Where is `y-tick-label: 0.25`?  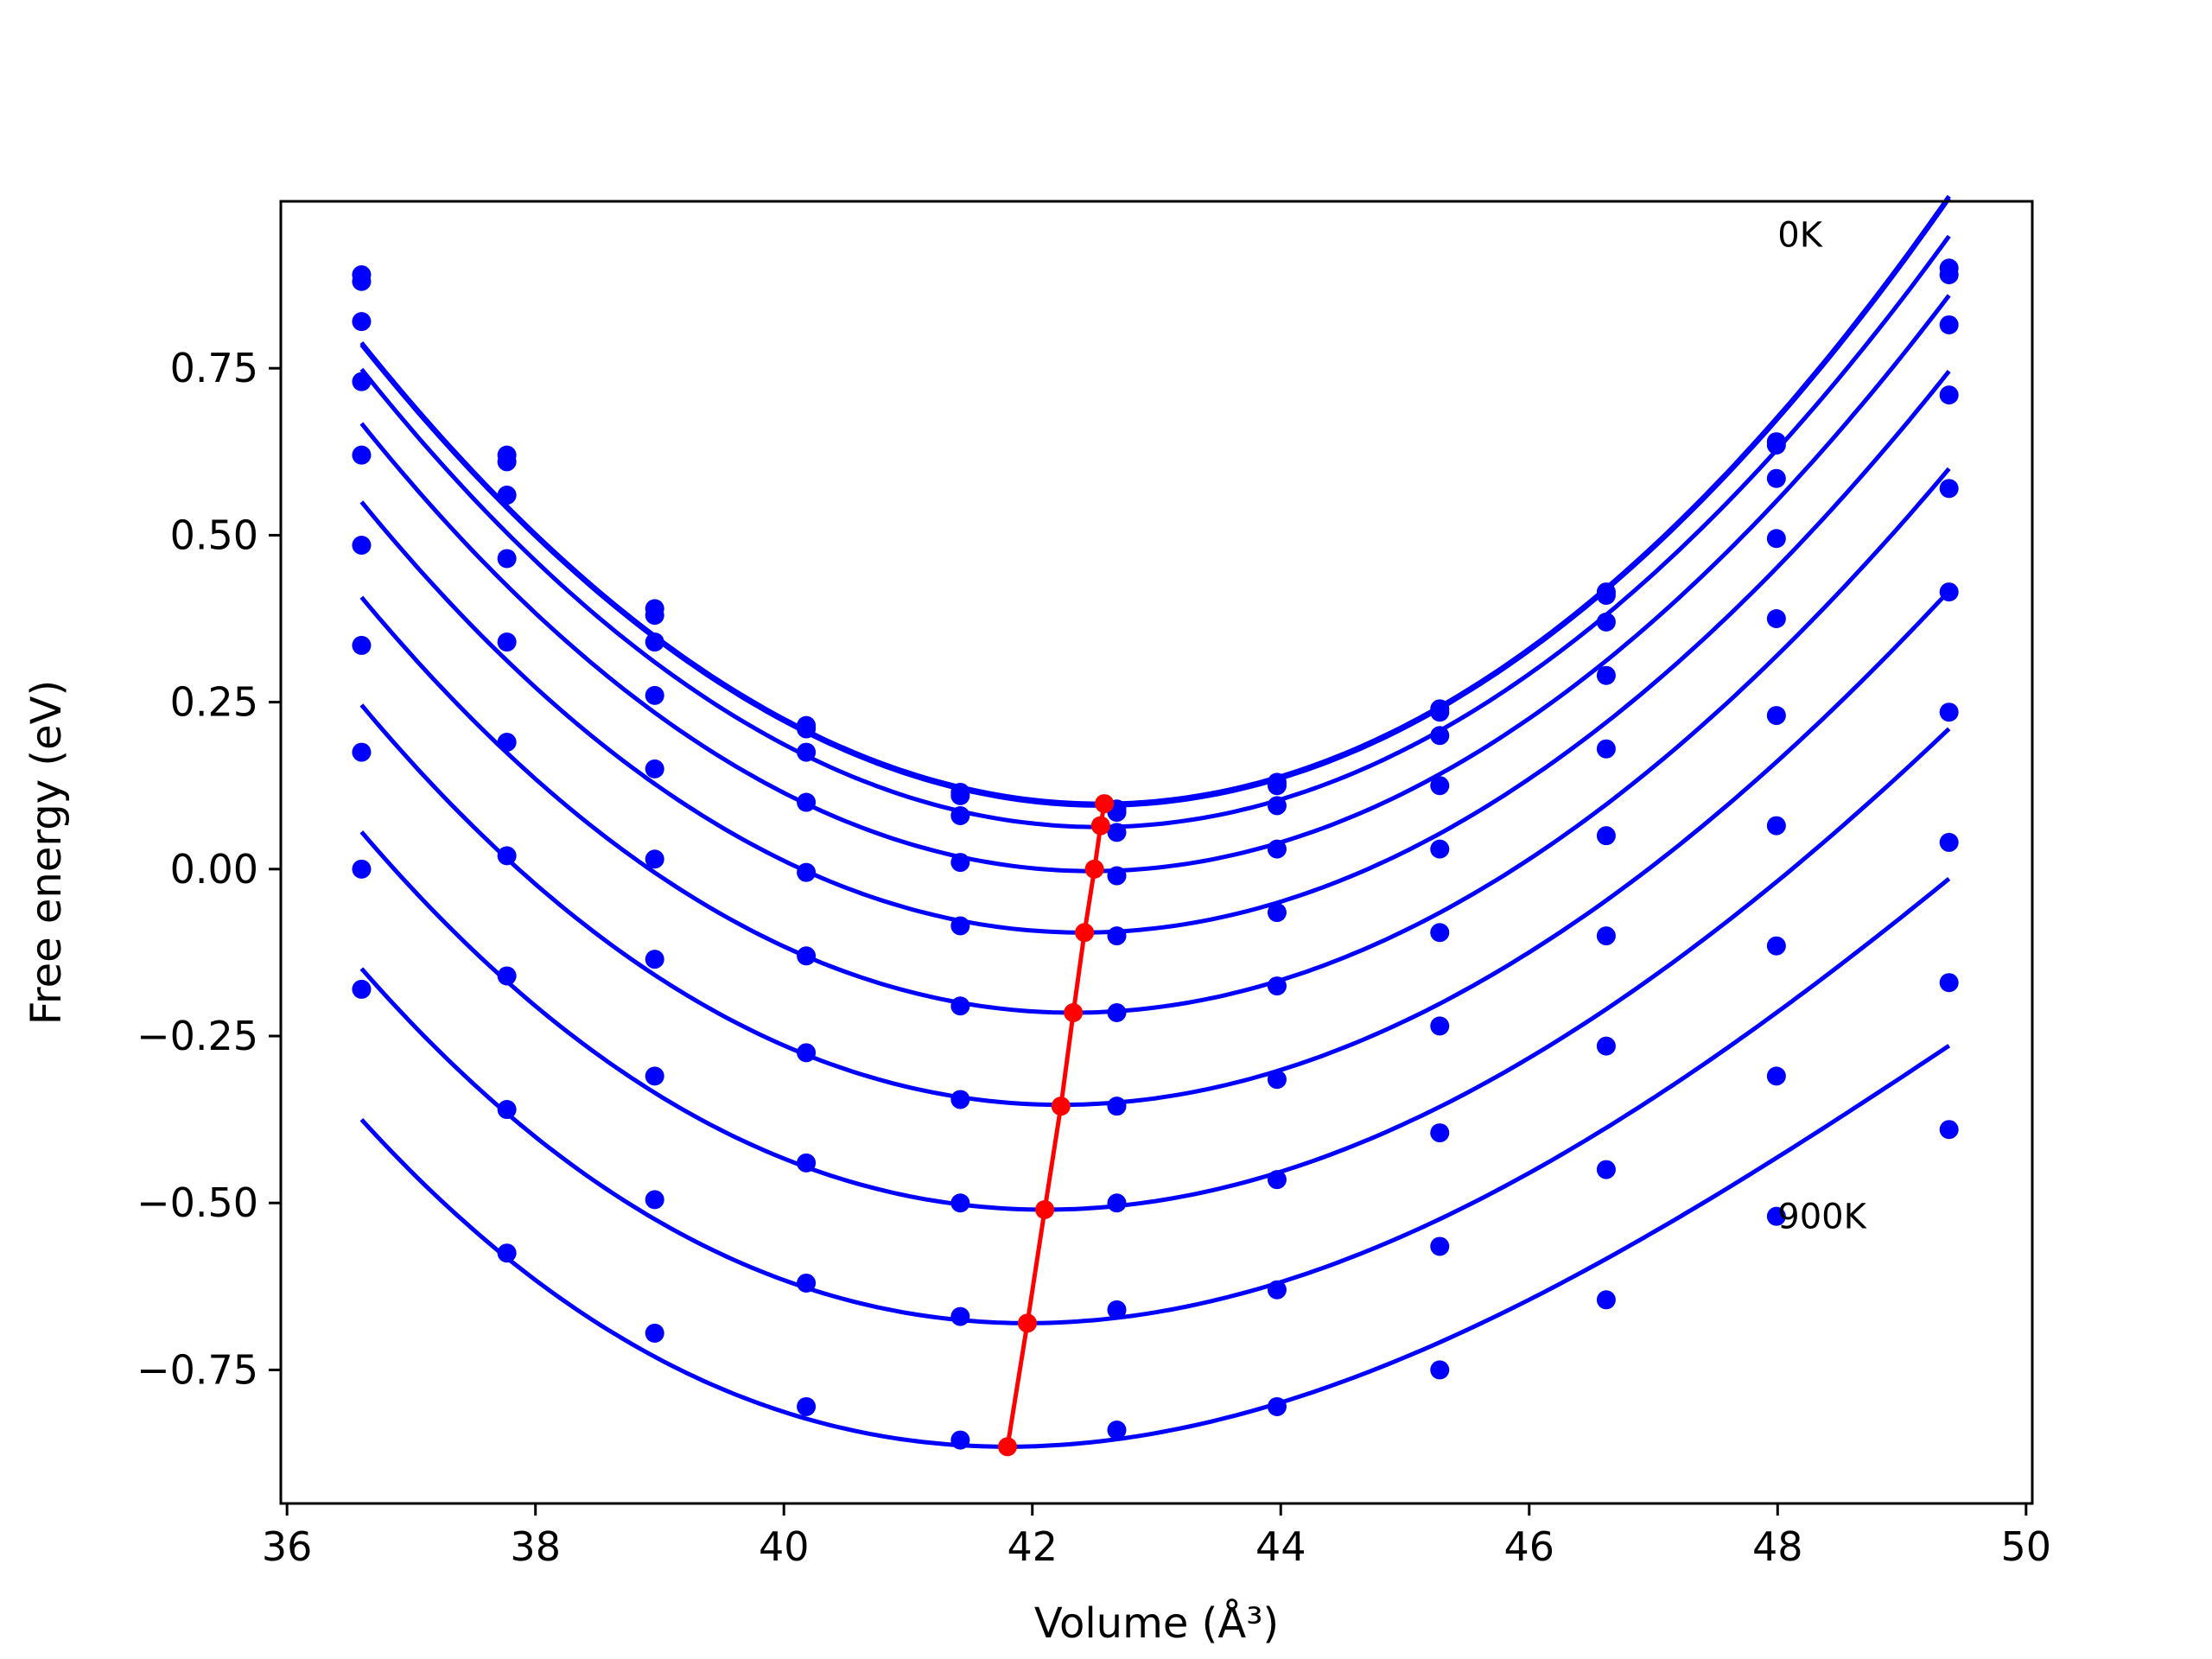
y-tick-label: 0.25 is located at coordinates (214, 702).